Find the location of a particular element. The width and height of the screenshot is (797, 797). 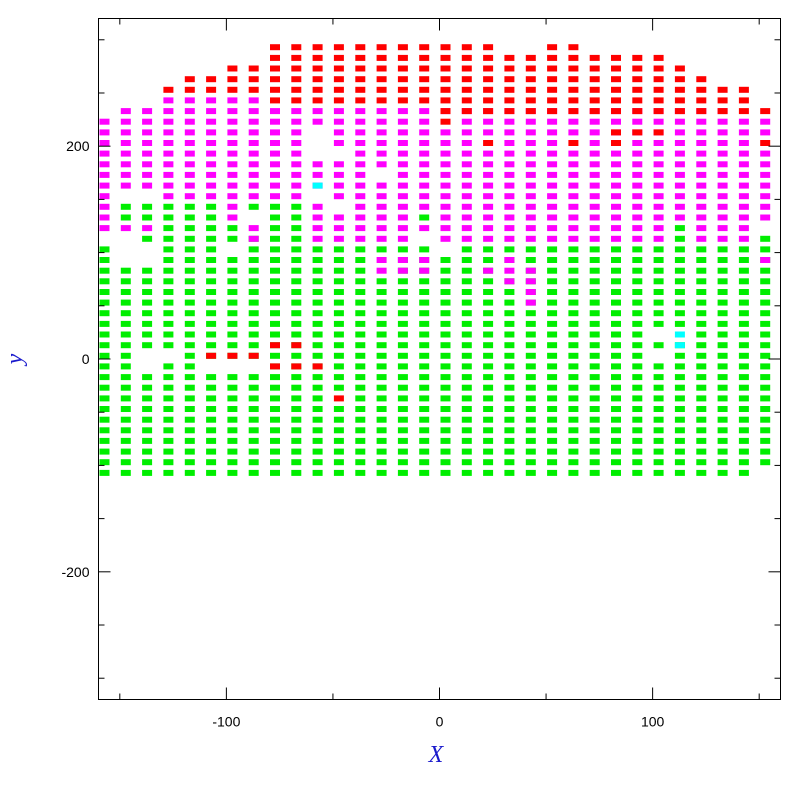

y-tick-label: -200 is located at coordinates (75, 572).